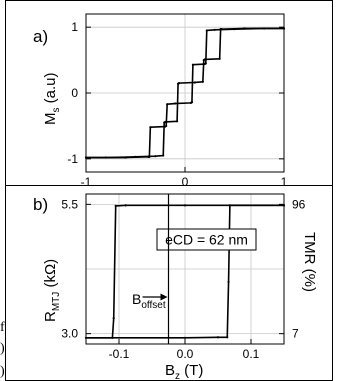 The height and width of the screenshot is (381, 343). Describe the element at coordinates (74, 27) in the screenshot. I see `panel-a-ytick-label: 1` at that location.